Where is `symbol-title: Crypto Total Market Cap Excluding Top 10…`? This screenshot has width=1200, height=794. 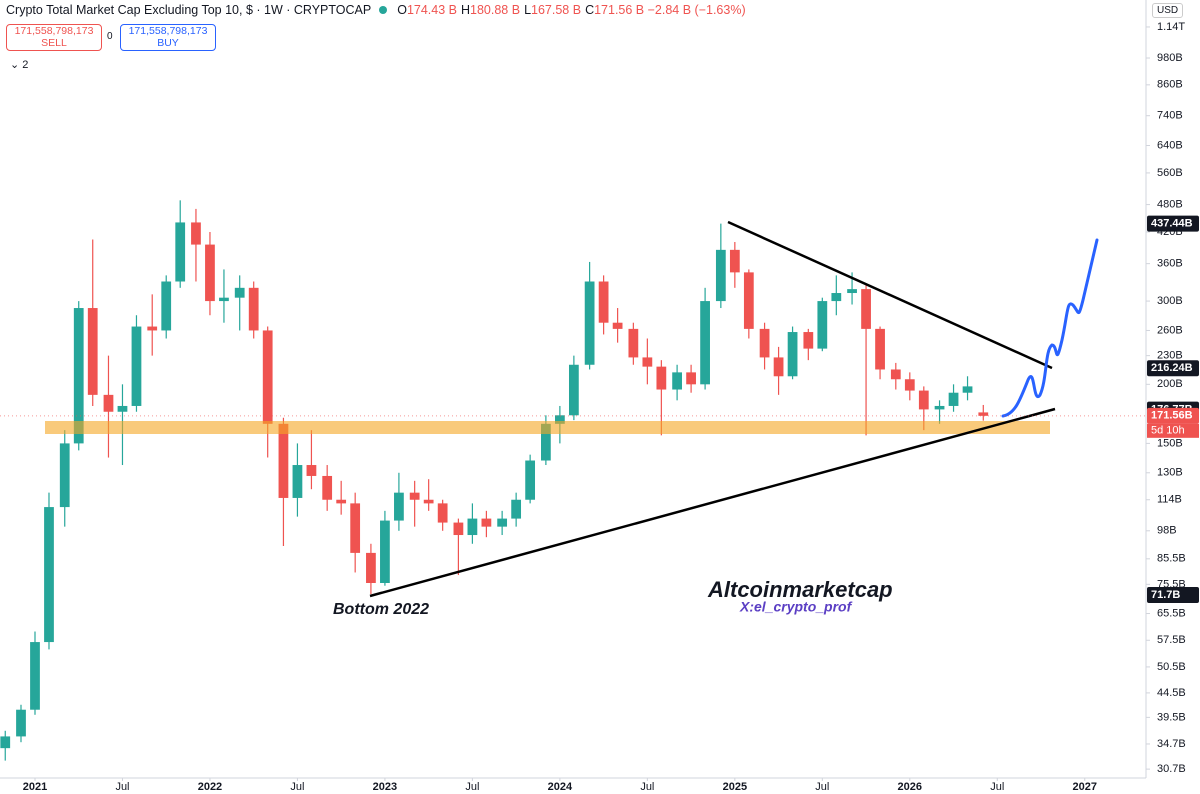
symbol-title: Crypto Total Market Cap Excluding Top 10… is located at coordinates (189, 10).